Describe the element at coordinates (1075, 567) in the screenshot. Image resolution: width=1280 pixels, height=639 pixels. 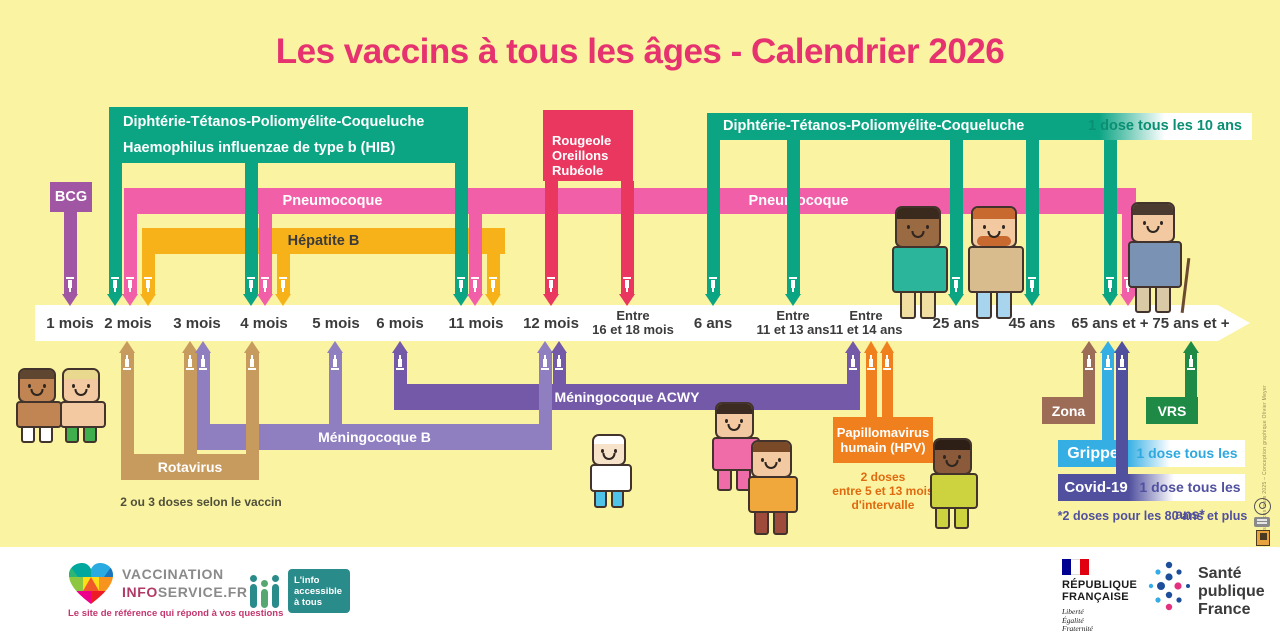
I see `french-flag-icon` at that location.